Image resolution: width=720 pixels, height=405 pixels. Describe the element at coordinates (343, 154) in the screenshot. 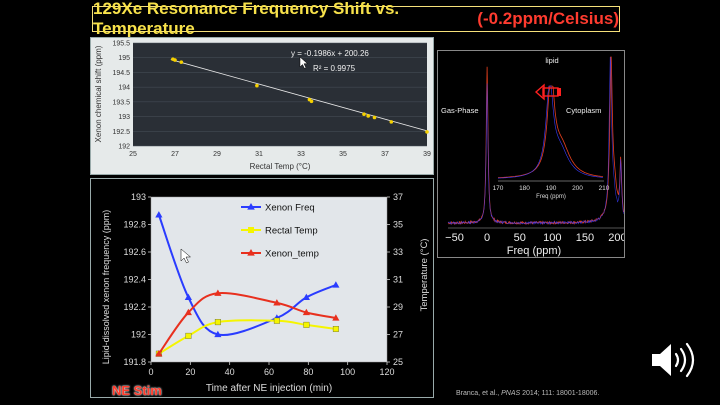

I see `x-tick-label: 35` at that location.